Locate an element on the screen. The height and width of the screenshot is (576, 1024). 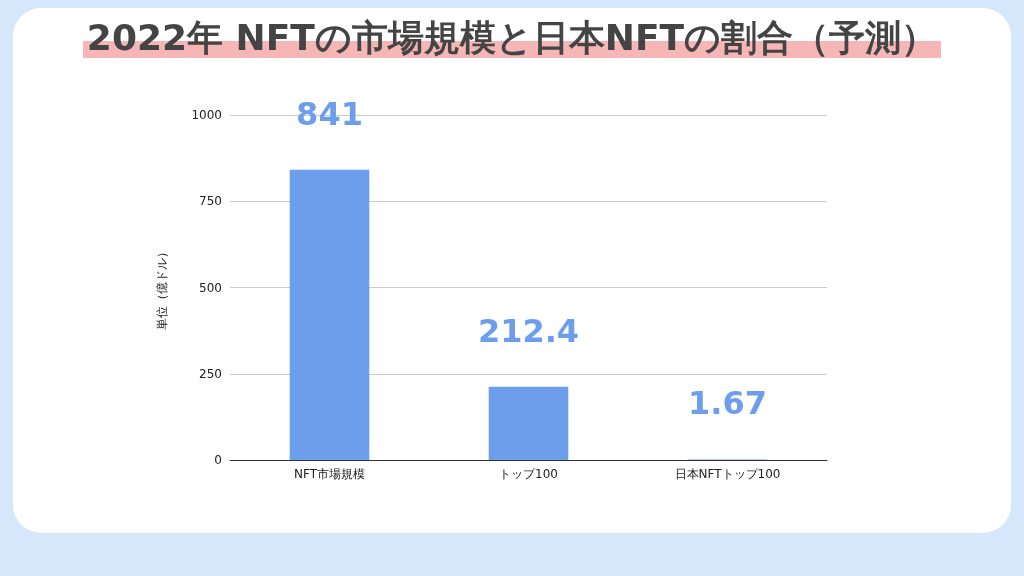
y-axis-title: 単位（億ドル） is located at coordinates (162, 287).